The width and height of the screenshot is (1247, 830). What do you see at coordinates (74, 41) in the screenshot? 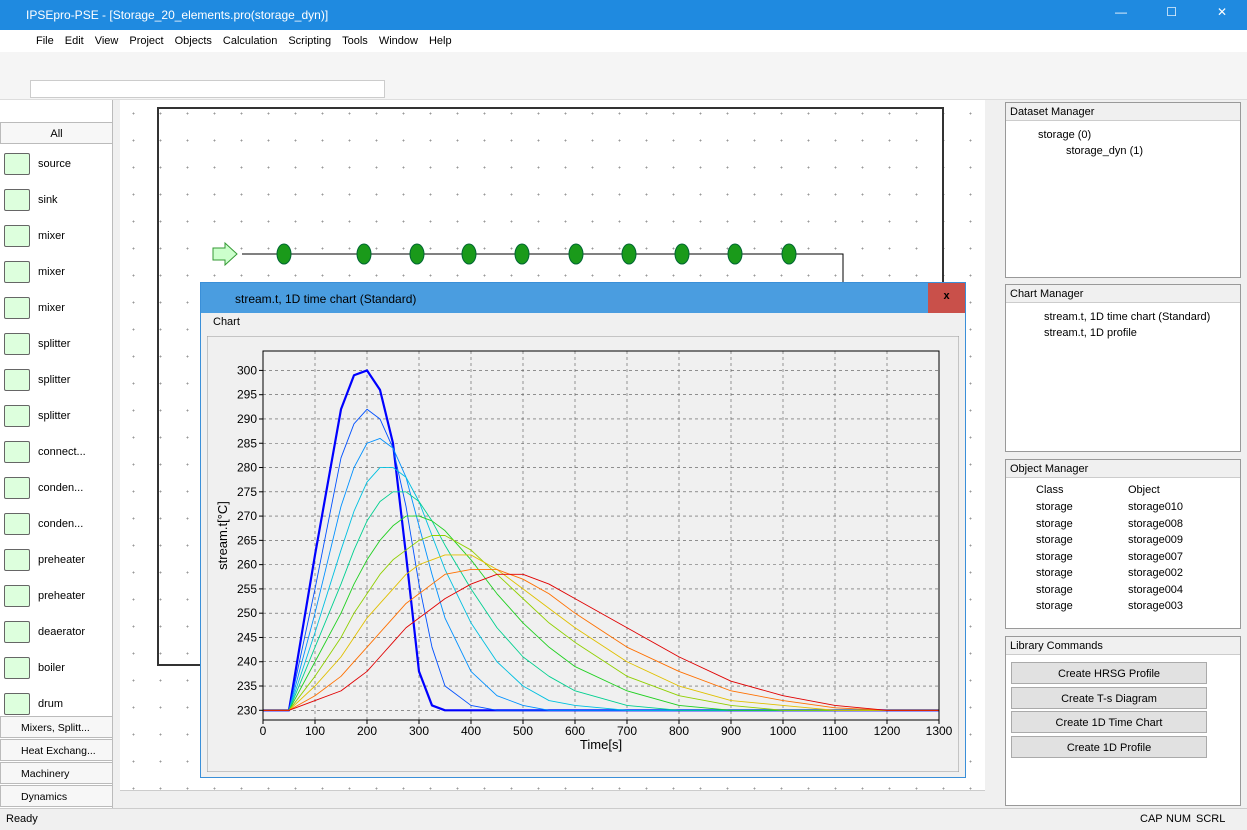
I see `menu-item: Edit` at bounding box center [74, 41].